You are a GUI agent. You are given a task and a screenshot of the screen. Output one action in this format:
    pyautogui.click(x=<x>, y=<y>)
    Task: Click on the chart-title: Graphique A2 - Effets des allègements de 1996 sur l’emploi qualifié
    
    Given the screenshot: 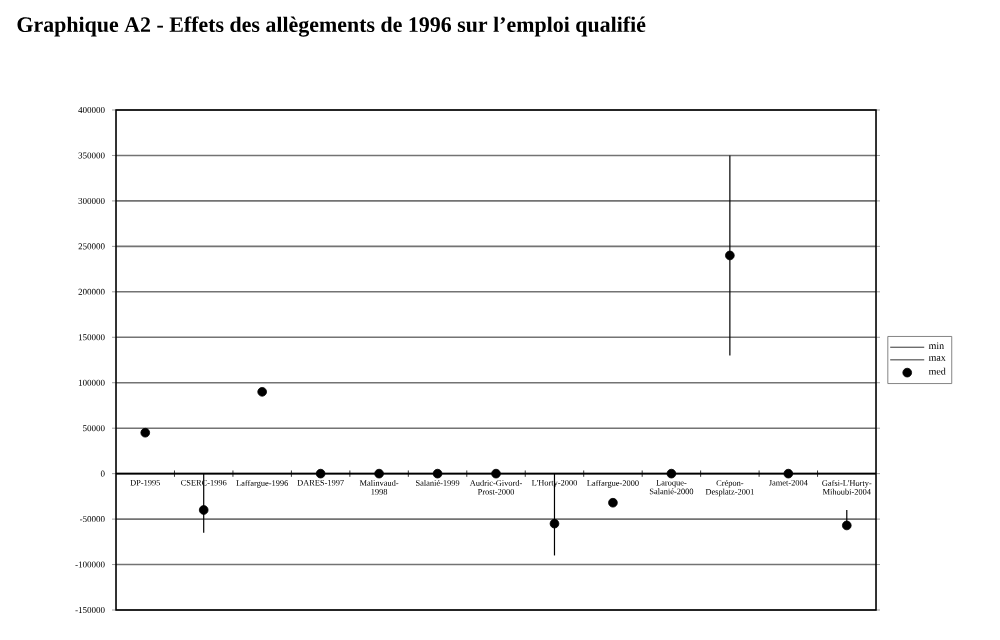 What is the action you would take?
    pyautogui.click(x=331, y=26)
    